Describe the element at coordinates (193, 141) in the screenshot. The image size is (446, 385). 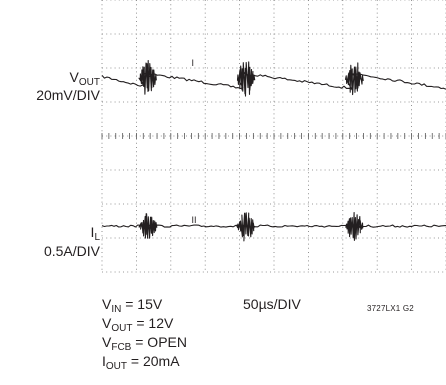
I see `trace-markers: III` at that location.